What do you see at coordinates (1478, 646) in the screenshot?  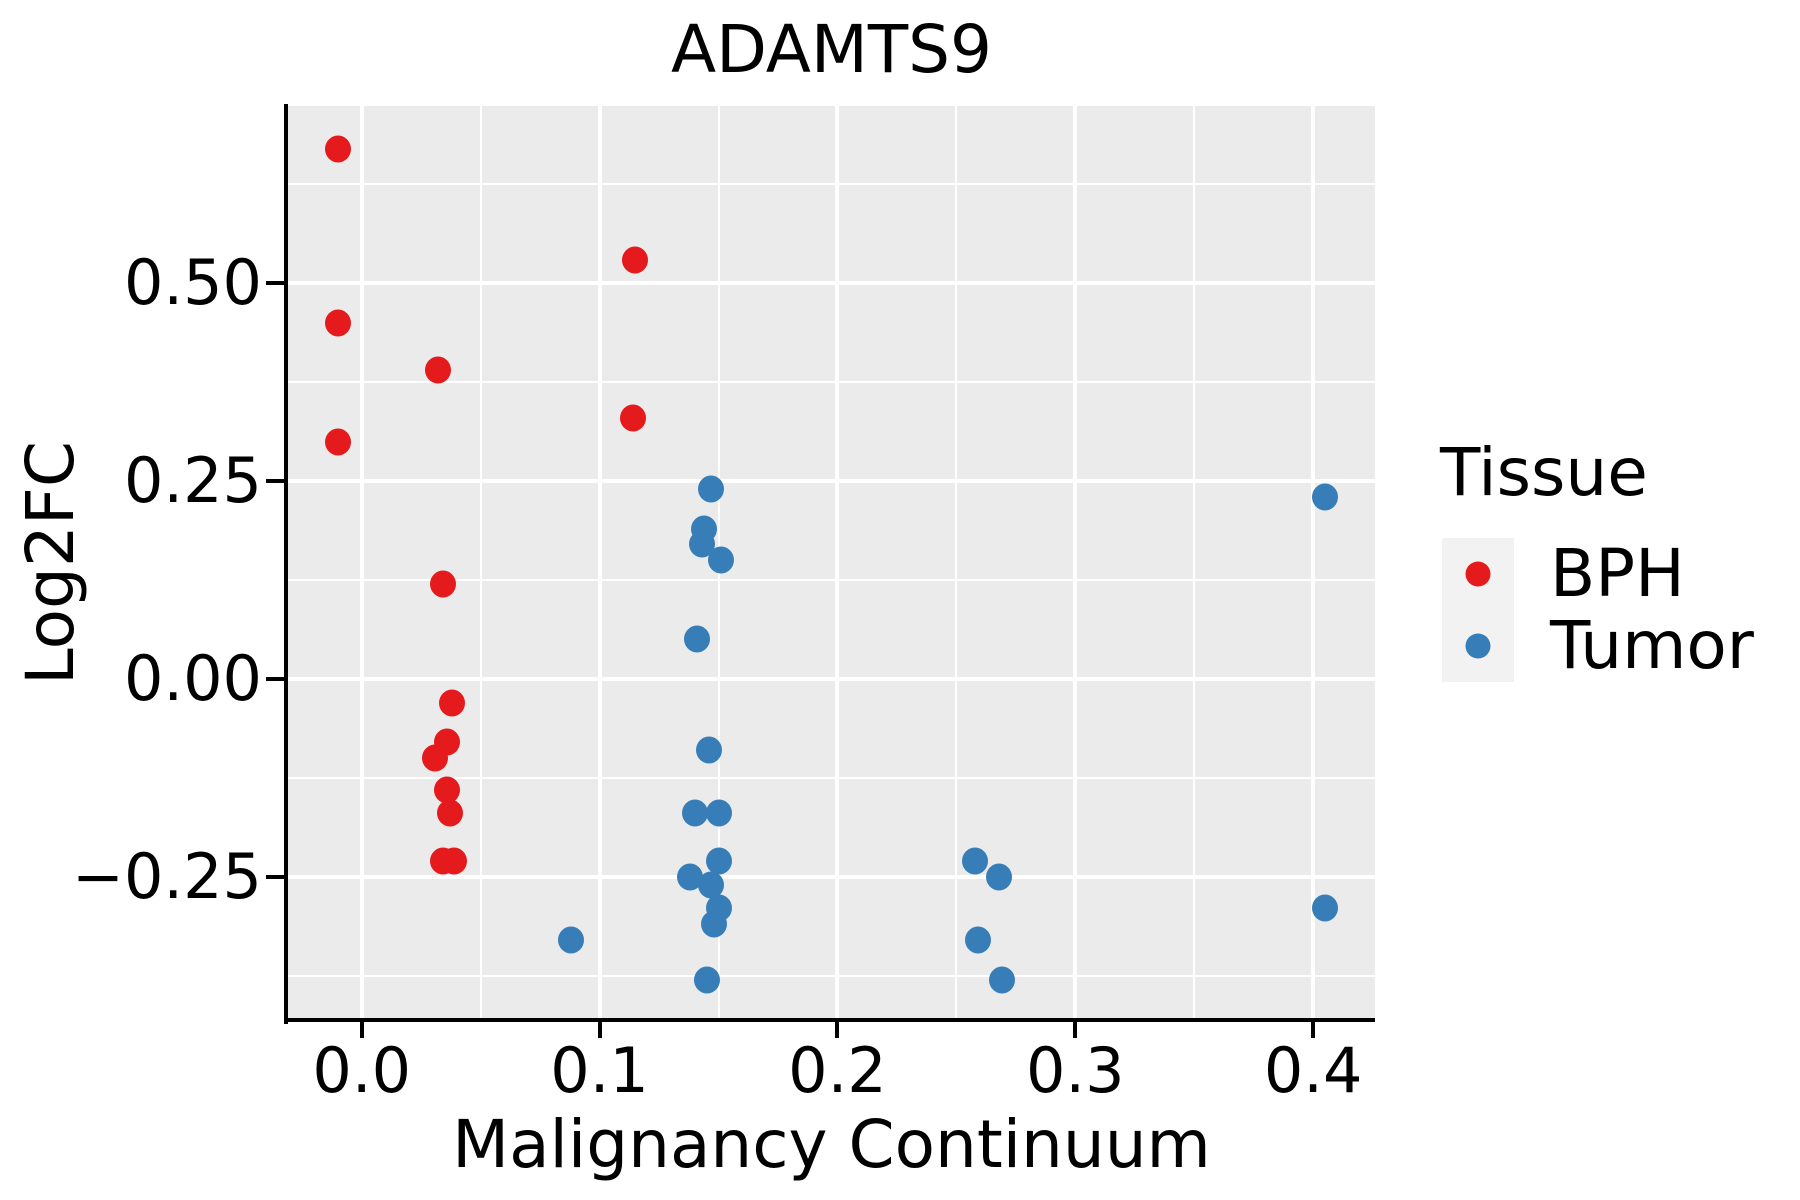 I see `tumor-marker-icon` at bounding box center [1478, 646].